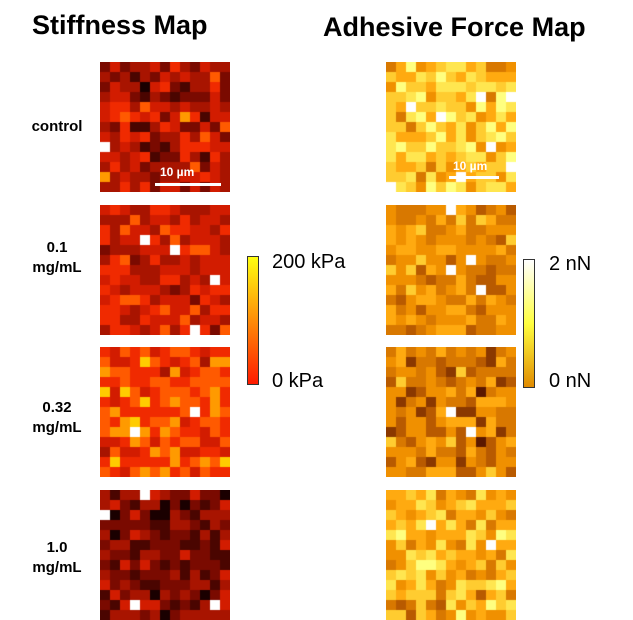  What do you see at coordinates (165, 127) in the screenshot?
I see `stiffness-map-control` at bounding box center [165, 127].